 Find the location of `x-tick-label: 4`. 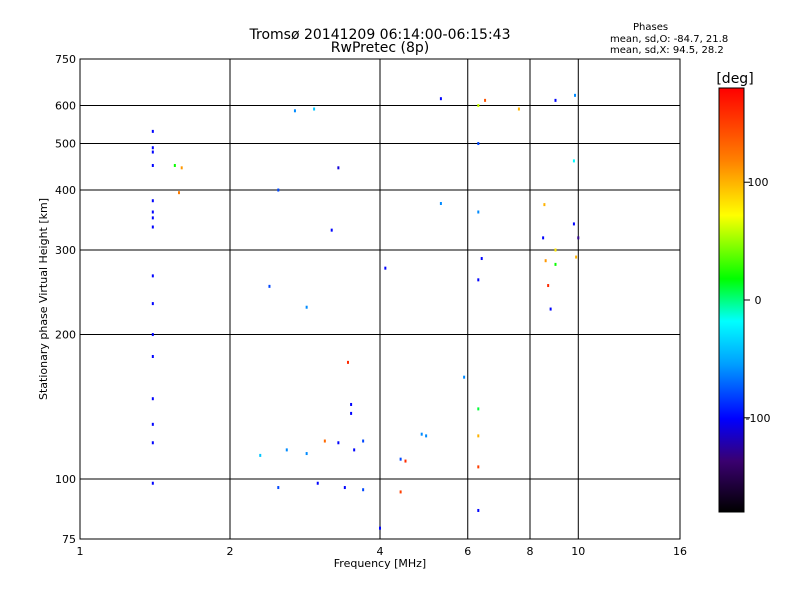

x-tick-label: 4 is located at coordinates (380, 551).